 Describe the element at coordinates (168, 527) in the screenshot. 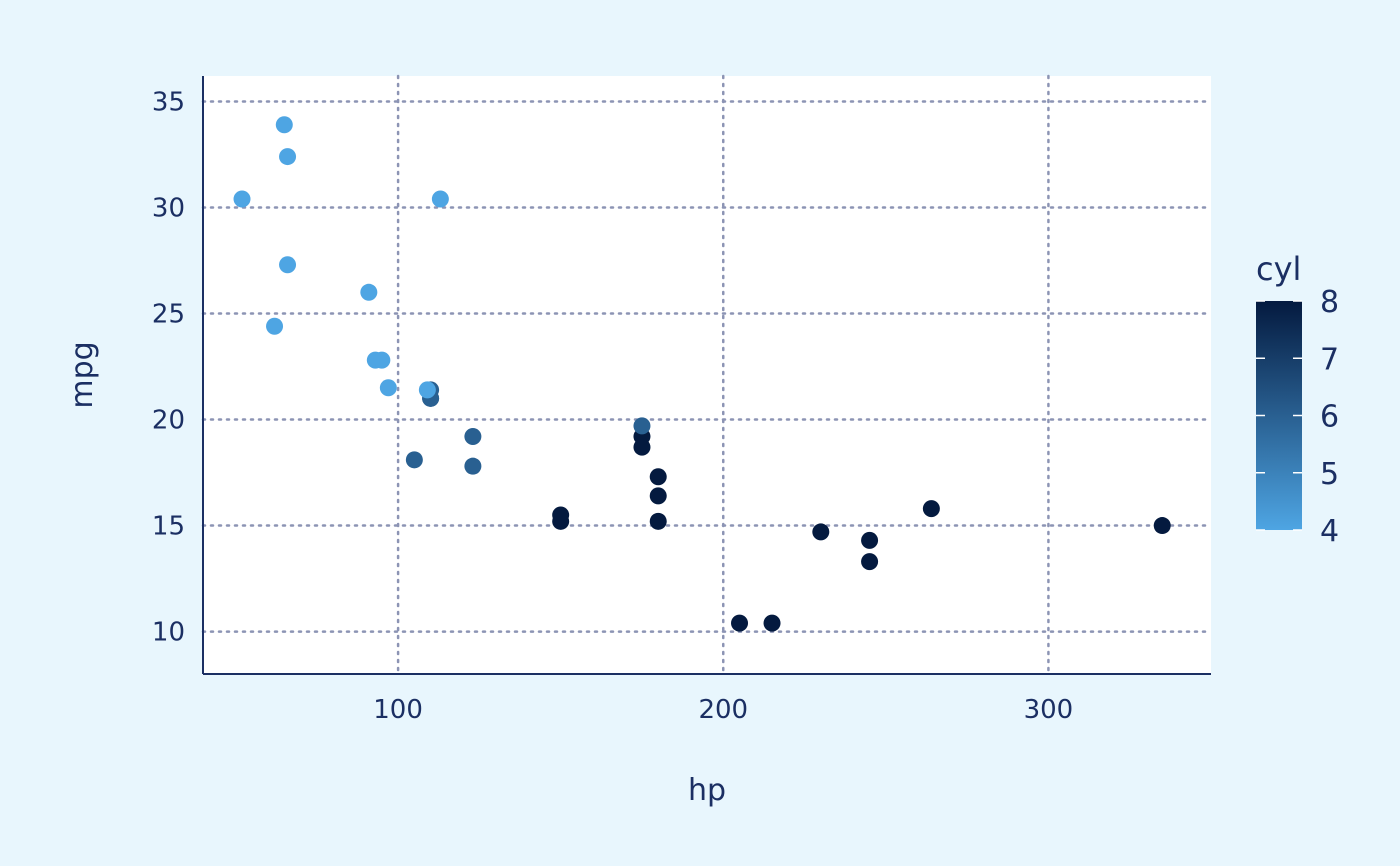

I see `y-tick-label: 15` at that location.